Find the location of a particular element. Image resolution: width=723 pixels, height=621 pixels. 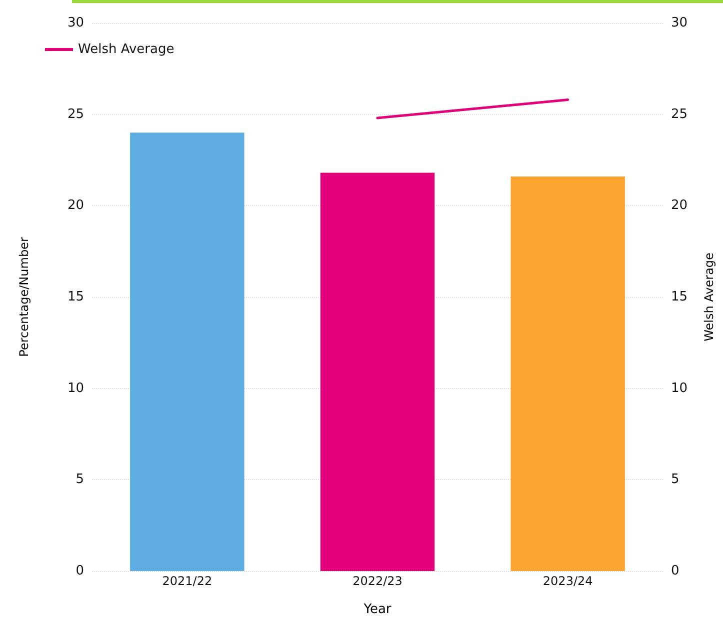

x-axis-title: Year is located at coordinates (377, 609).